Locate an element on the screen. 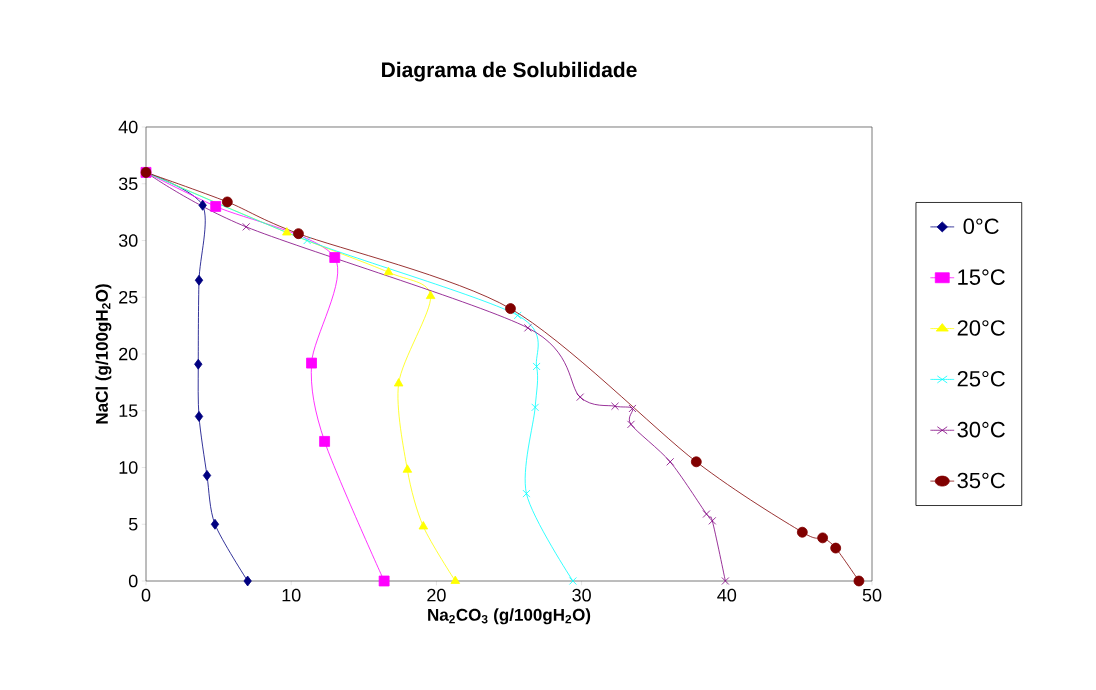 Image resolution: width=1096 pixels, height=690 pixels. y-tick-label: 0 is located at coordinates (133, 581).